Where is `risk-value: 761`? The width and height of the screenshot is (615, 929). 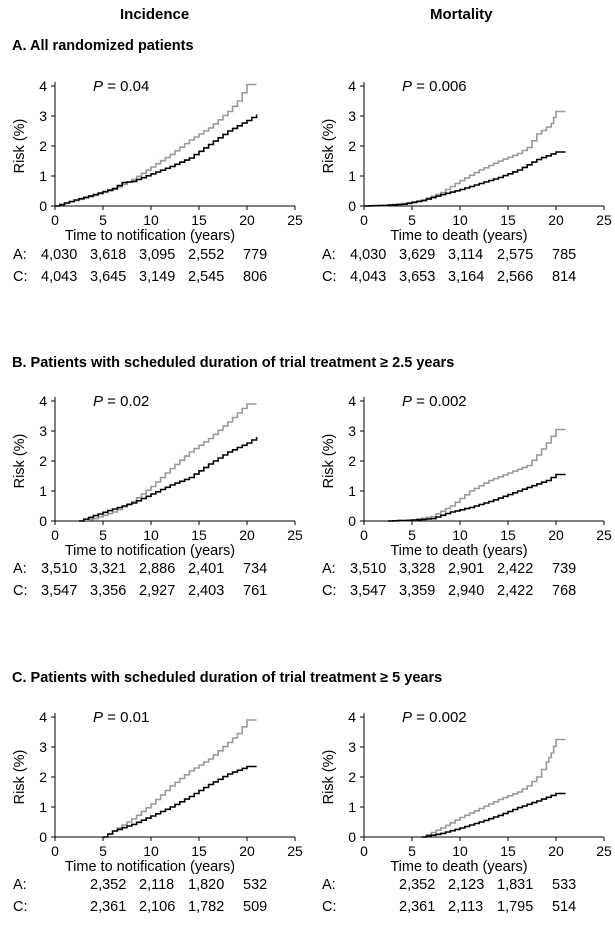
risk-value: 761 is located at coordinates (255, 591).